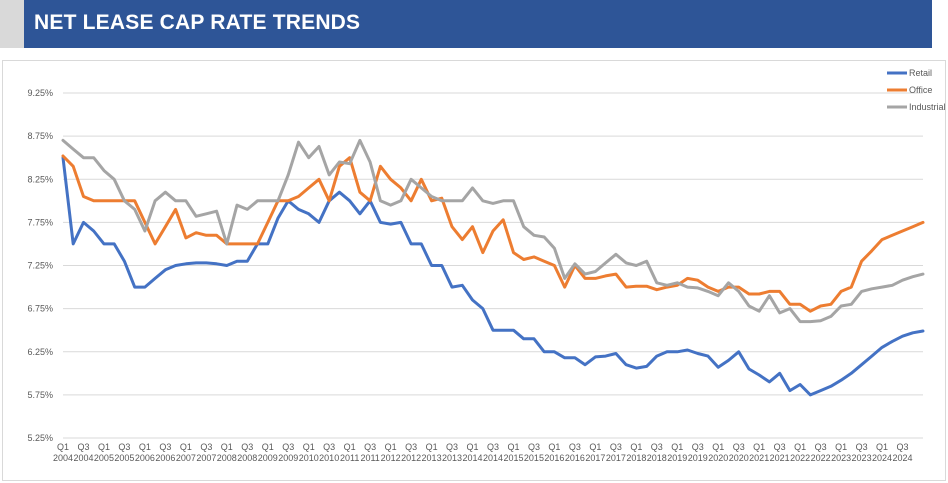 The width and height of the screenshot is (948, 483). I want to click on x-tick-year: 2012, so click(411, 458).